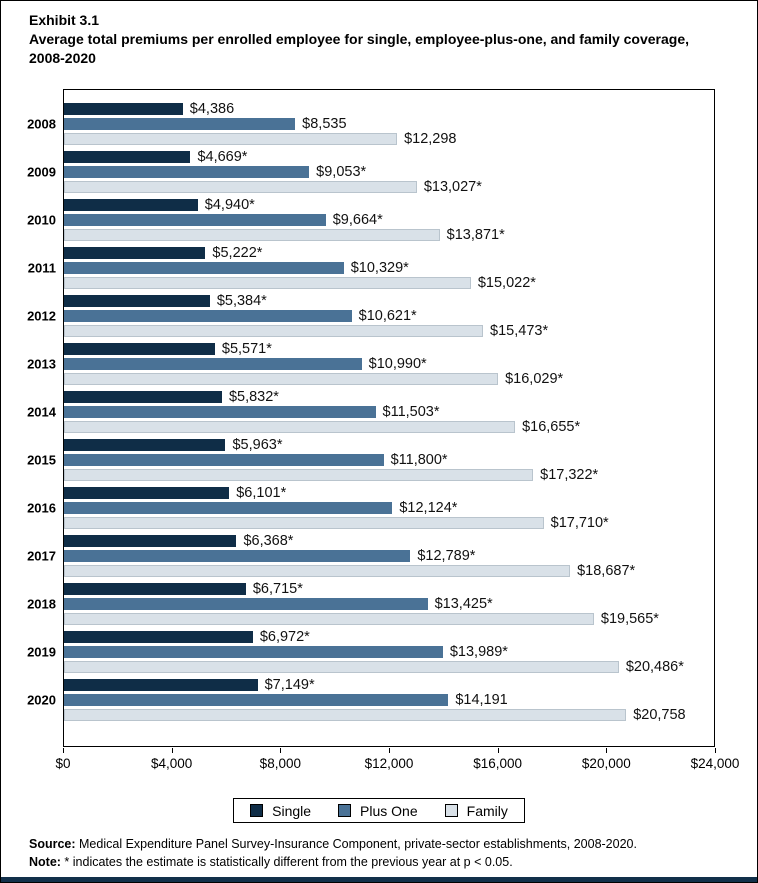  What do you see at coordinates (389, 109) in the screenshot?
I see `bar-row: $4,386` at bounding box center [389, 109].